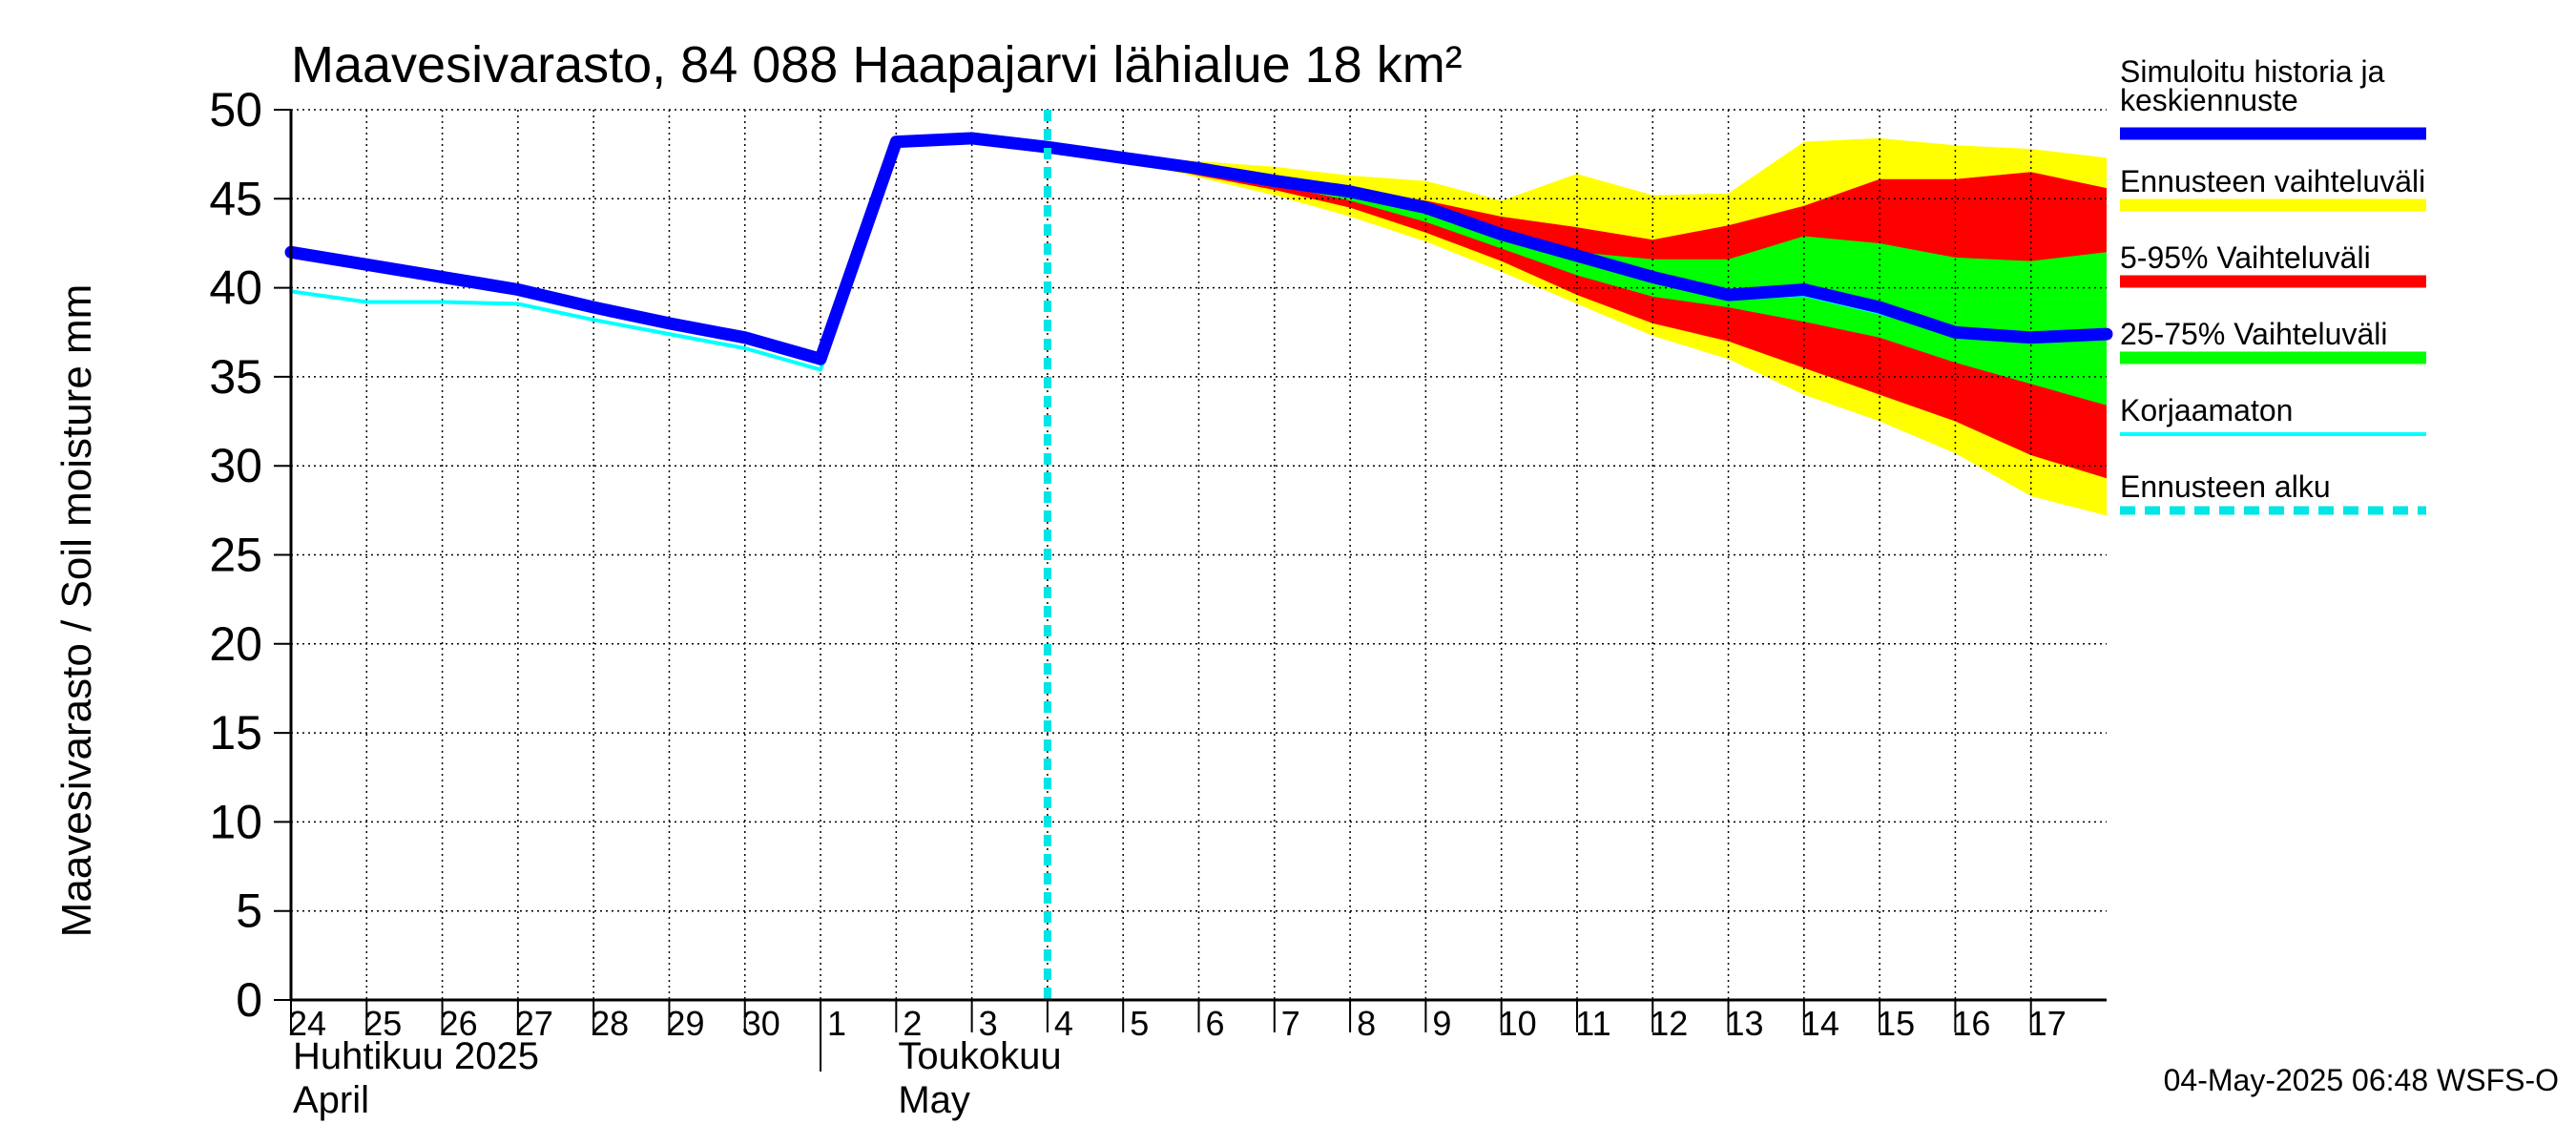 This screenshot has height=1145, width=2576. I want to click on forecast-bands, so click(1577, 326).